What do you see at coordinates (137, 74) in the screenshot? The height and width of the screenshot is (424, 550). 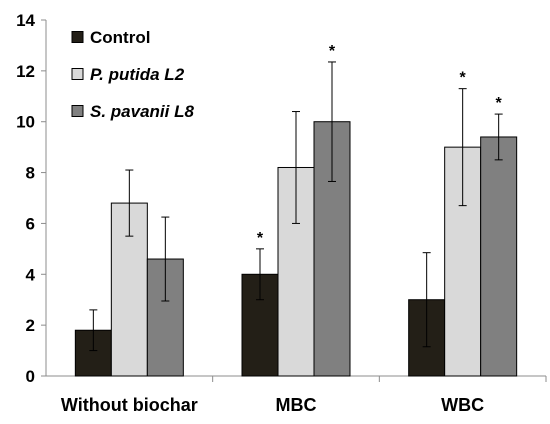 I see `legend-label: P. putida L2` at bounding box center [137, 74].